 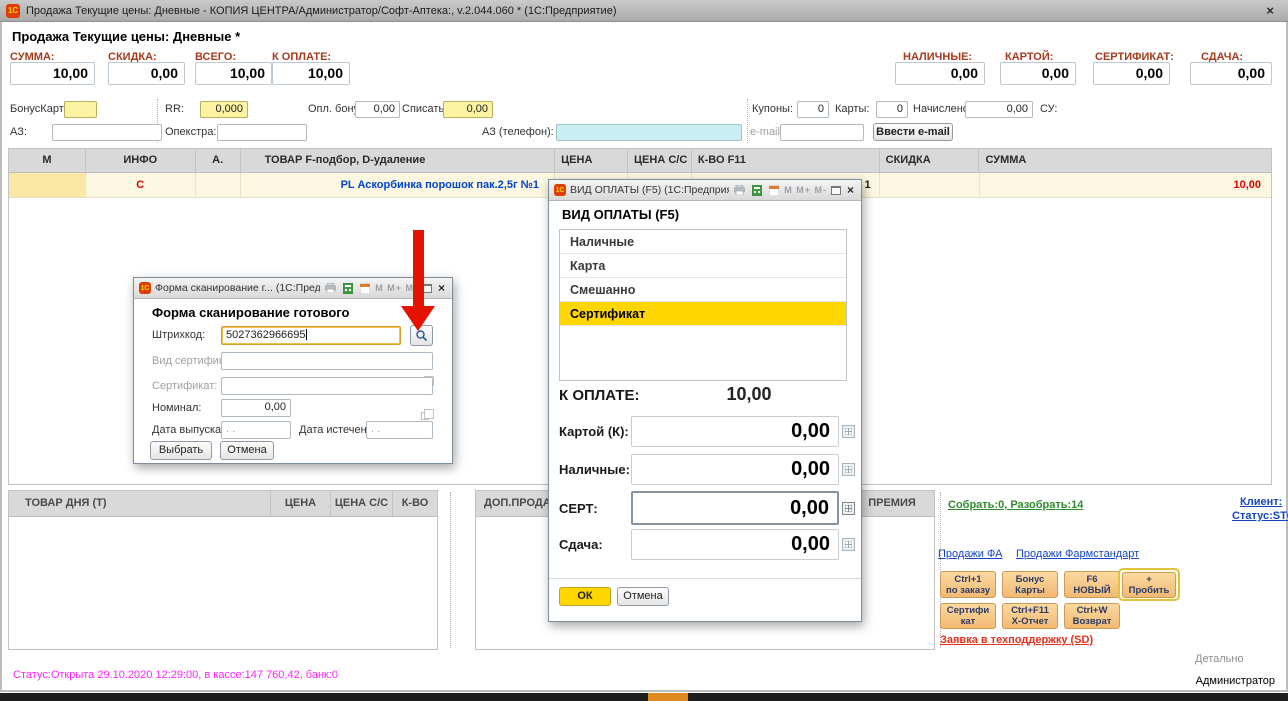 What do you see at coordinates (262, 132) in the screenshot?
I see `opekstra-input` at bounding box center [262, 132].